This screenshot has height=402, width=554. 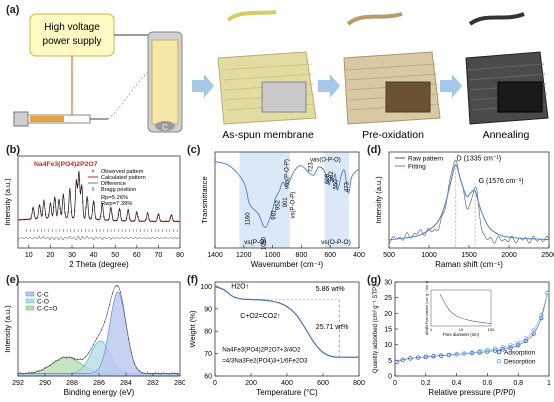 I want to click on shaded-band, so click(x=336, y=200).